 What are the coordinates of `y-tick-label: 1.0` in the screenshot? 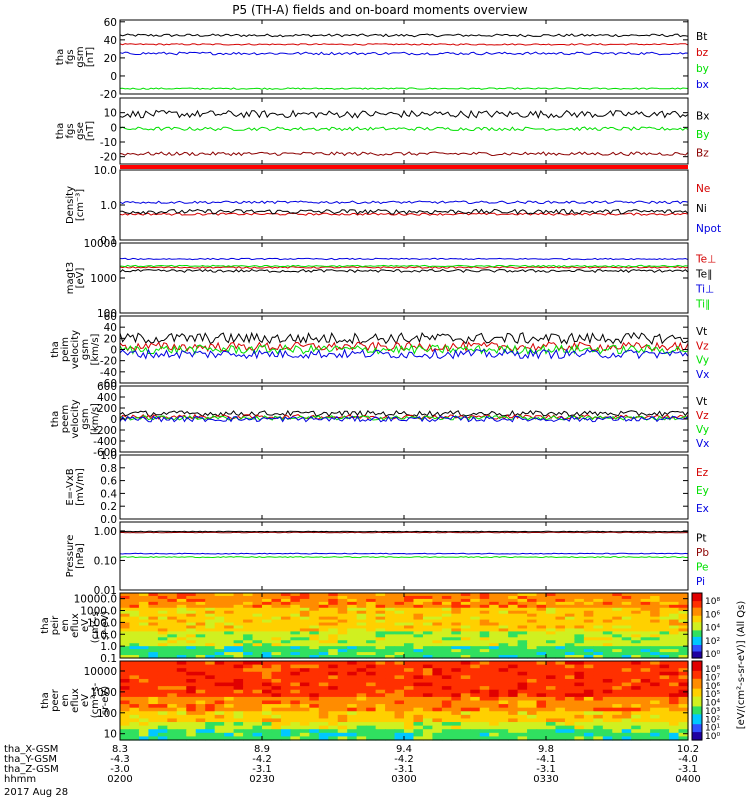 It's located at (108, 647).